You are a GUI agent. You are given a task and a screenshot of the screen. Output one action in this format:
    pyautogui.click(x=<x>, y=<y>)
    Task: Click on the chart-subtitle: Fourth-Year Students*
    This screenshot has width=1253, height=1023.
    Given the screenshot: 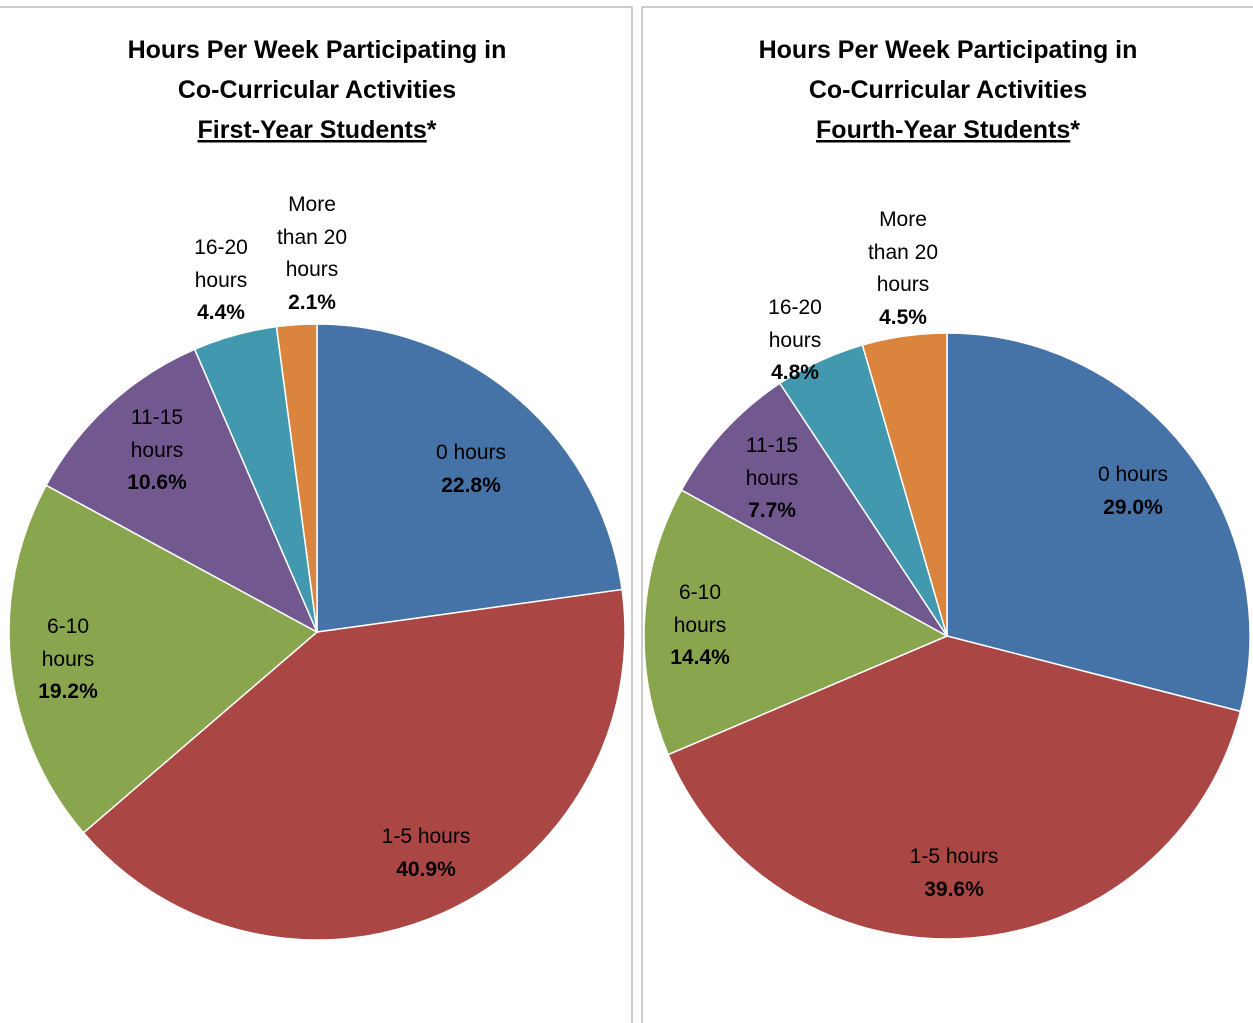 What is the action you would take?
    pyautogui.click(x=948, y=130)
    